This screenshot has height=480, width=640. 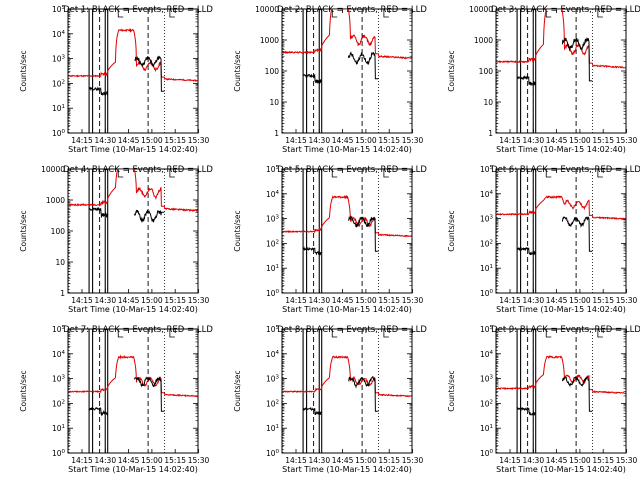 What do you see at coordinates (138, 170) in the screenshot?
I see `panel-title: Det 4: BLACK = Events, RED = LLD` at bounding box center [138, 170].